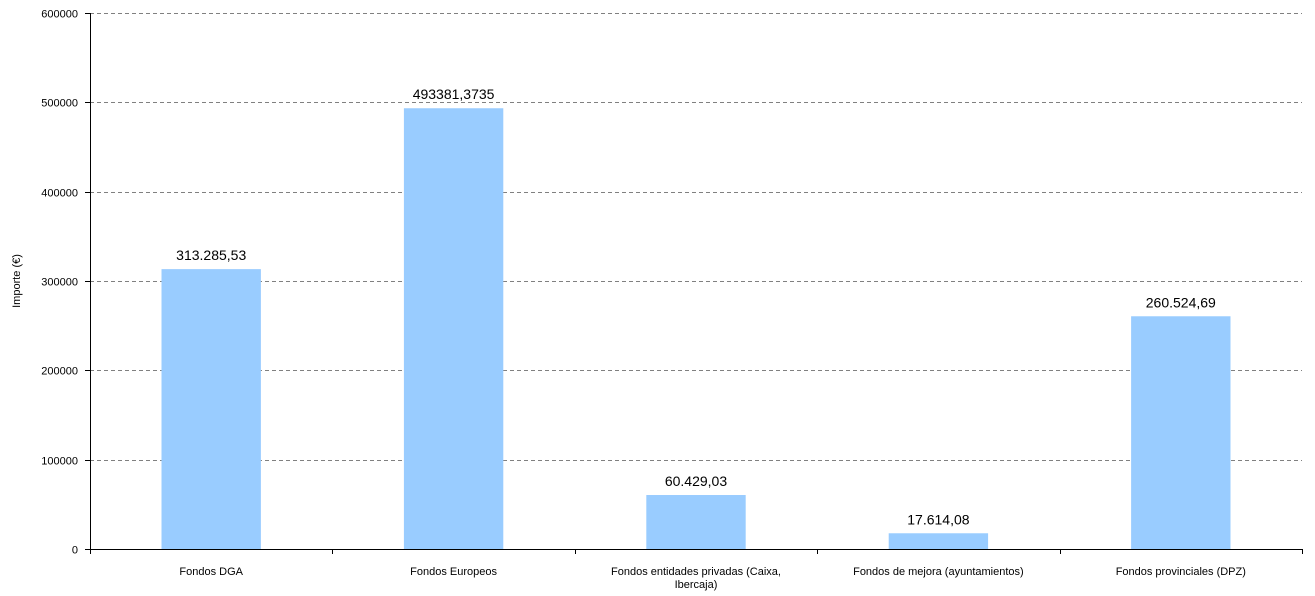 Image resolution: width=1315 pixels, height=596 pixels. What do you see at coordinates (1181, 302) in the screenshot?
I see `data-label: 260.524,69` at bounding box center [1181, 302].